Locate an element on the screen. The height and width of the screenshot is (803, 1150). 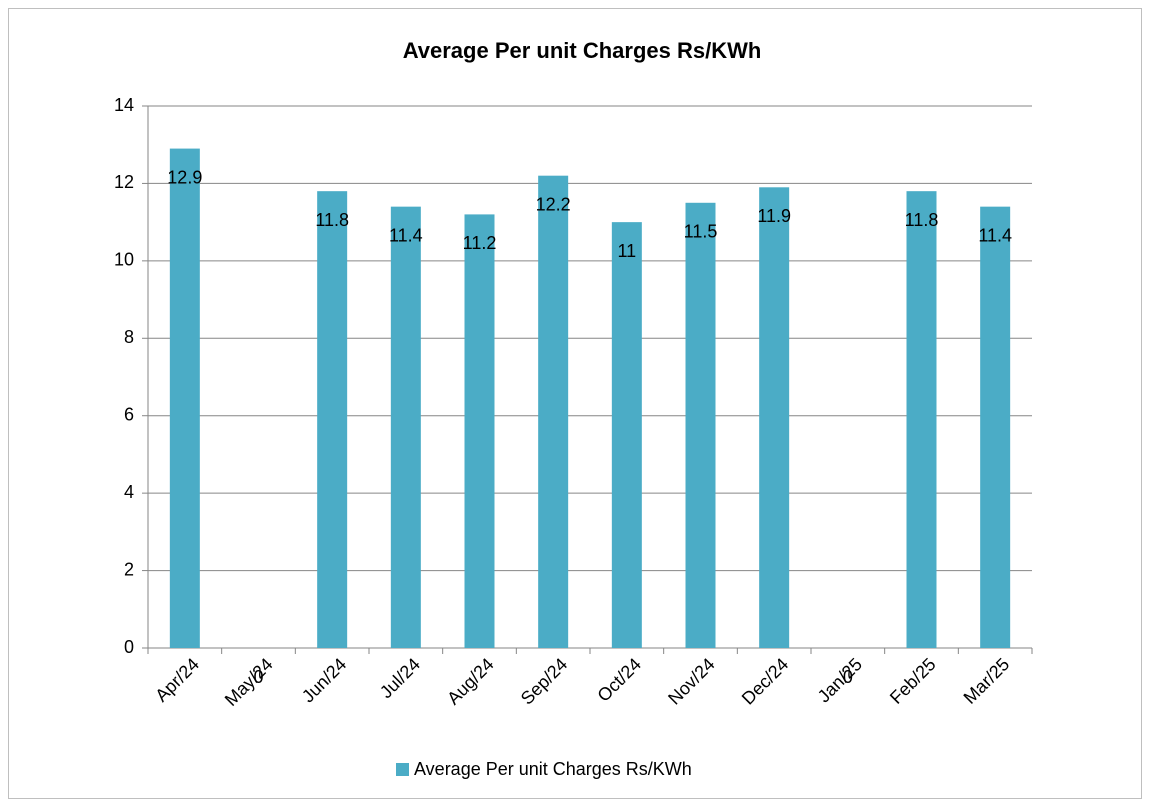
y-tick-label: 2 is located at coordinates (129, 569).